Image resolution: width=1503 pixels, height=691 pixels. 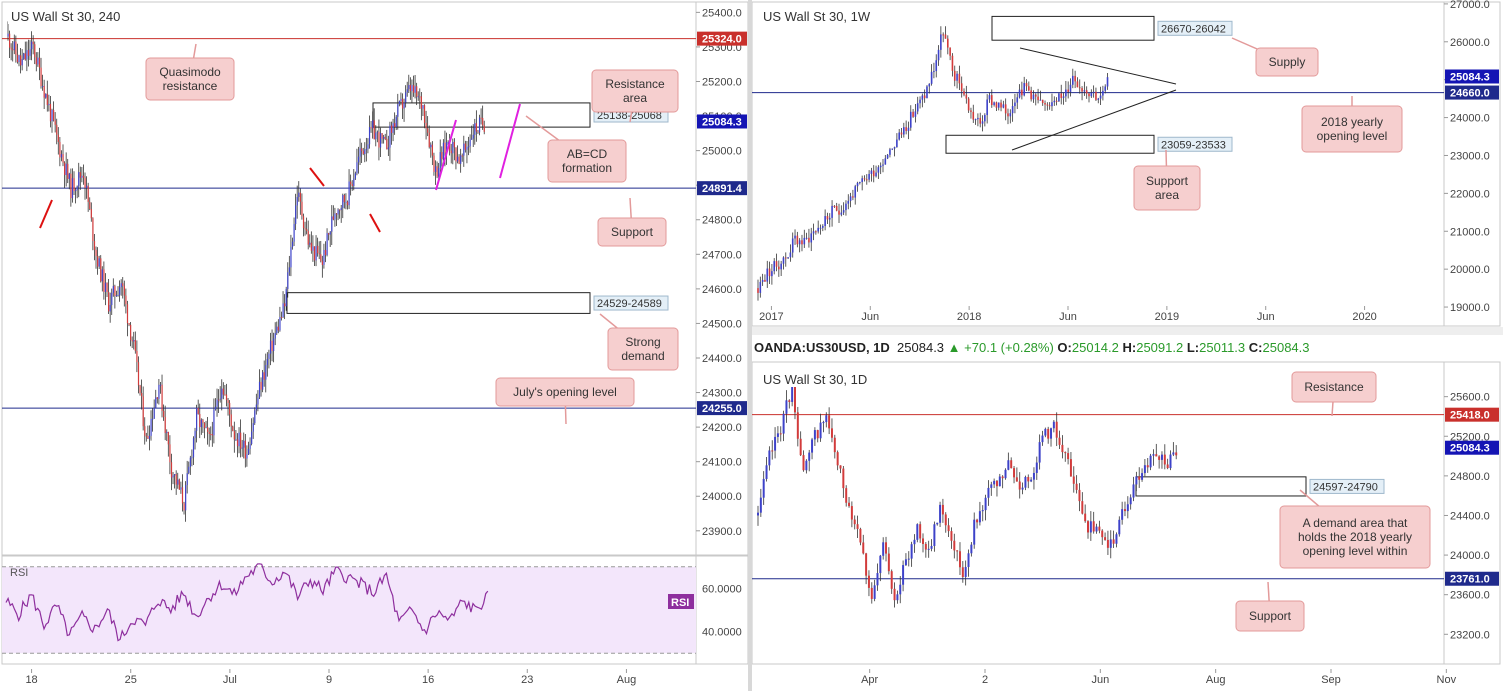 What do you see at coordinates (1286, 347) in the screenshot?
I see `header-c: 25084.3` at bounding box center [1286, 347].